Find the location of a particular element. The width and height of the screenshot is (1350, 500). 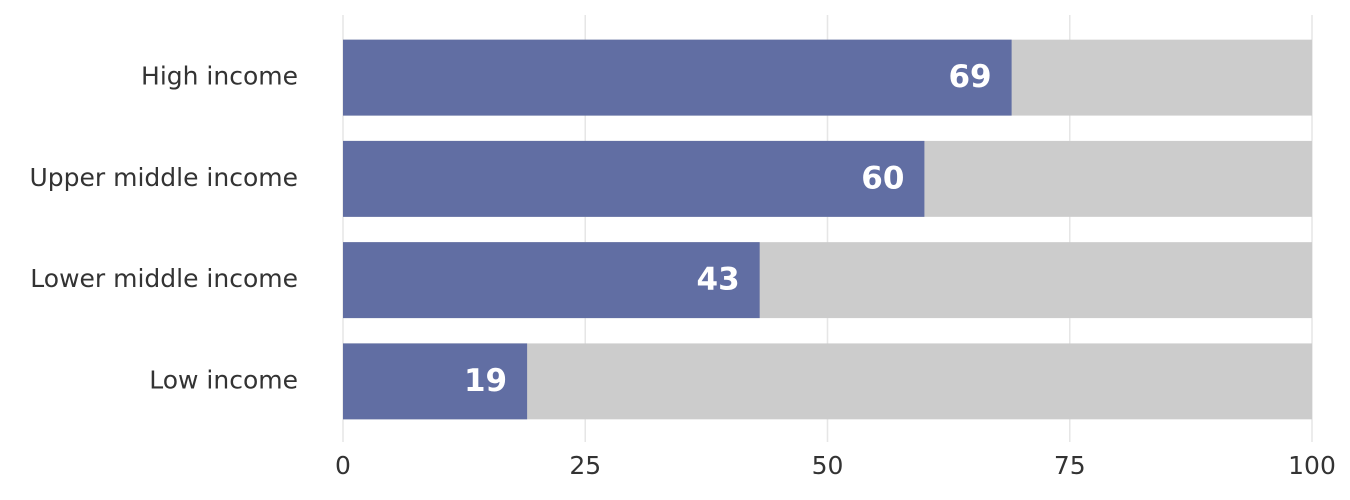

x-tick-label: 50 is located at coordinates (828, 465).